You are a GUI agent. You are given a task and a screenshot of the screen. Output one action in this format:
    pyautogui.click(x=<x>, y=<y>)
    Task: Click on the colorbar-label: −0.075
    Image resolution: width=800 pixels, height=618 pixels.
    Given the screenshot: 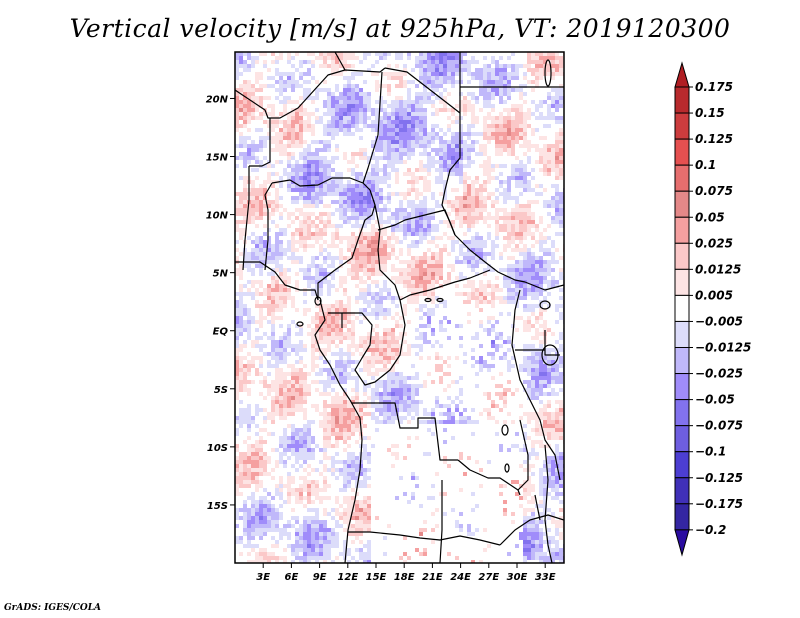 What is the action you would take?
    pyautogui.click(x=719, y=426)
    